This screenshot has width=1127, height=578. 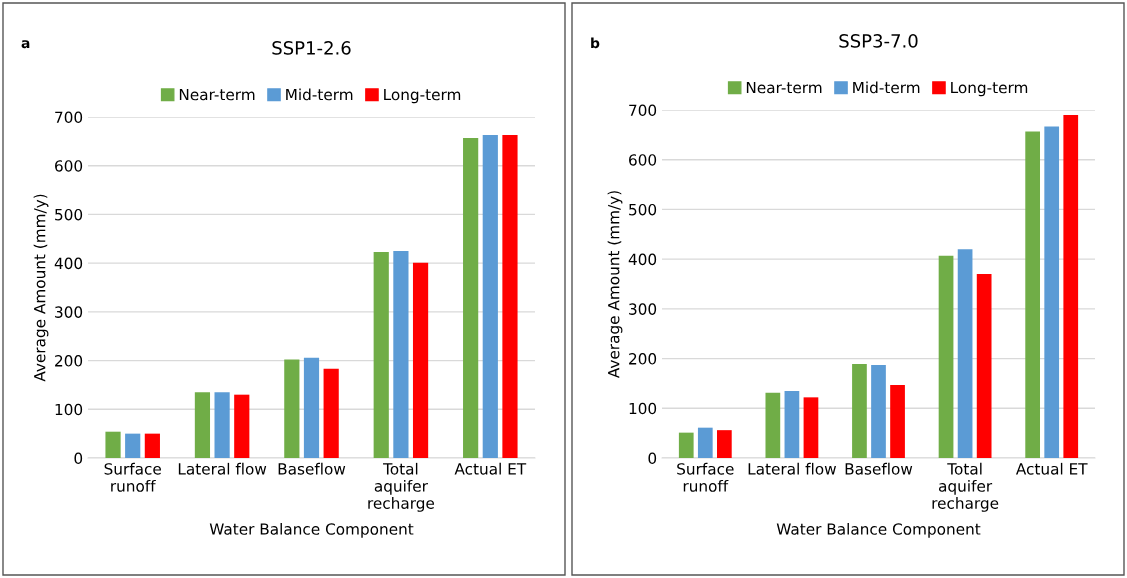 I want to click on chart-title: SSP3-7.0, so click(x=878, y=41).